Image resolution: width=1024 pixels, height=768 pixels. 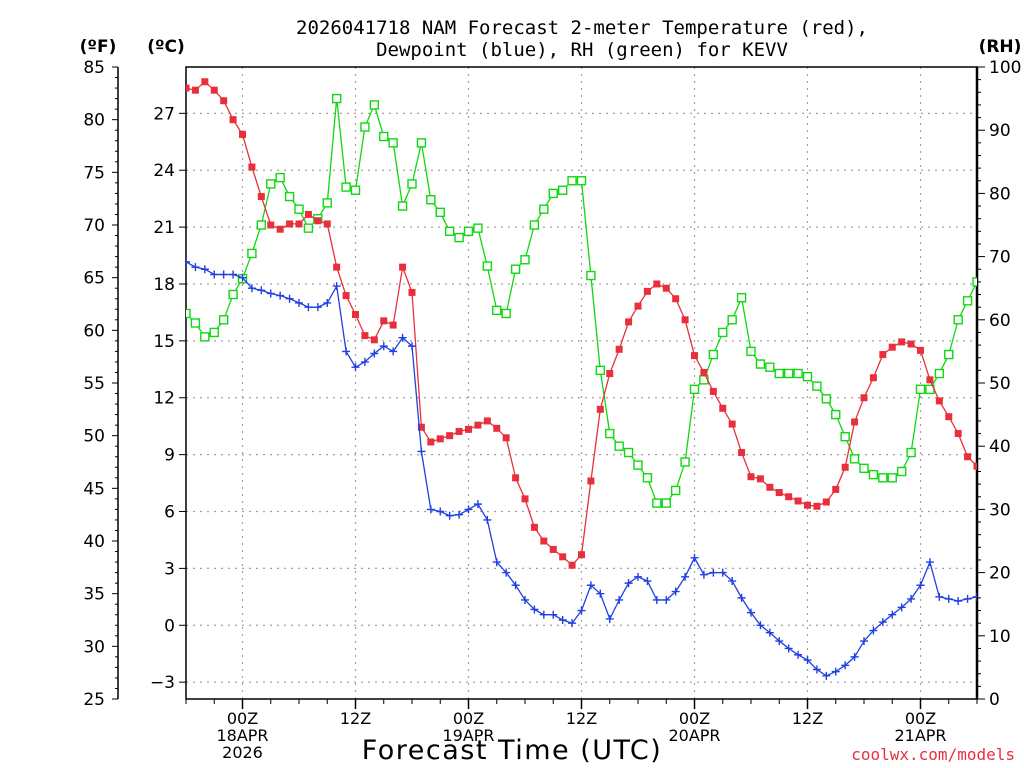 I want to click on celsius-tick-label: 24, so click(x=164, y=171).